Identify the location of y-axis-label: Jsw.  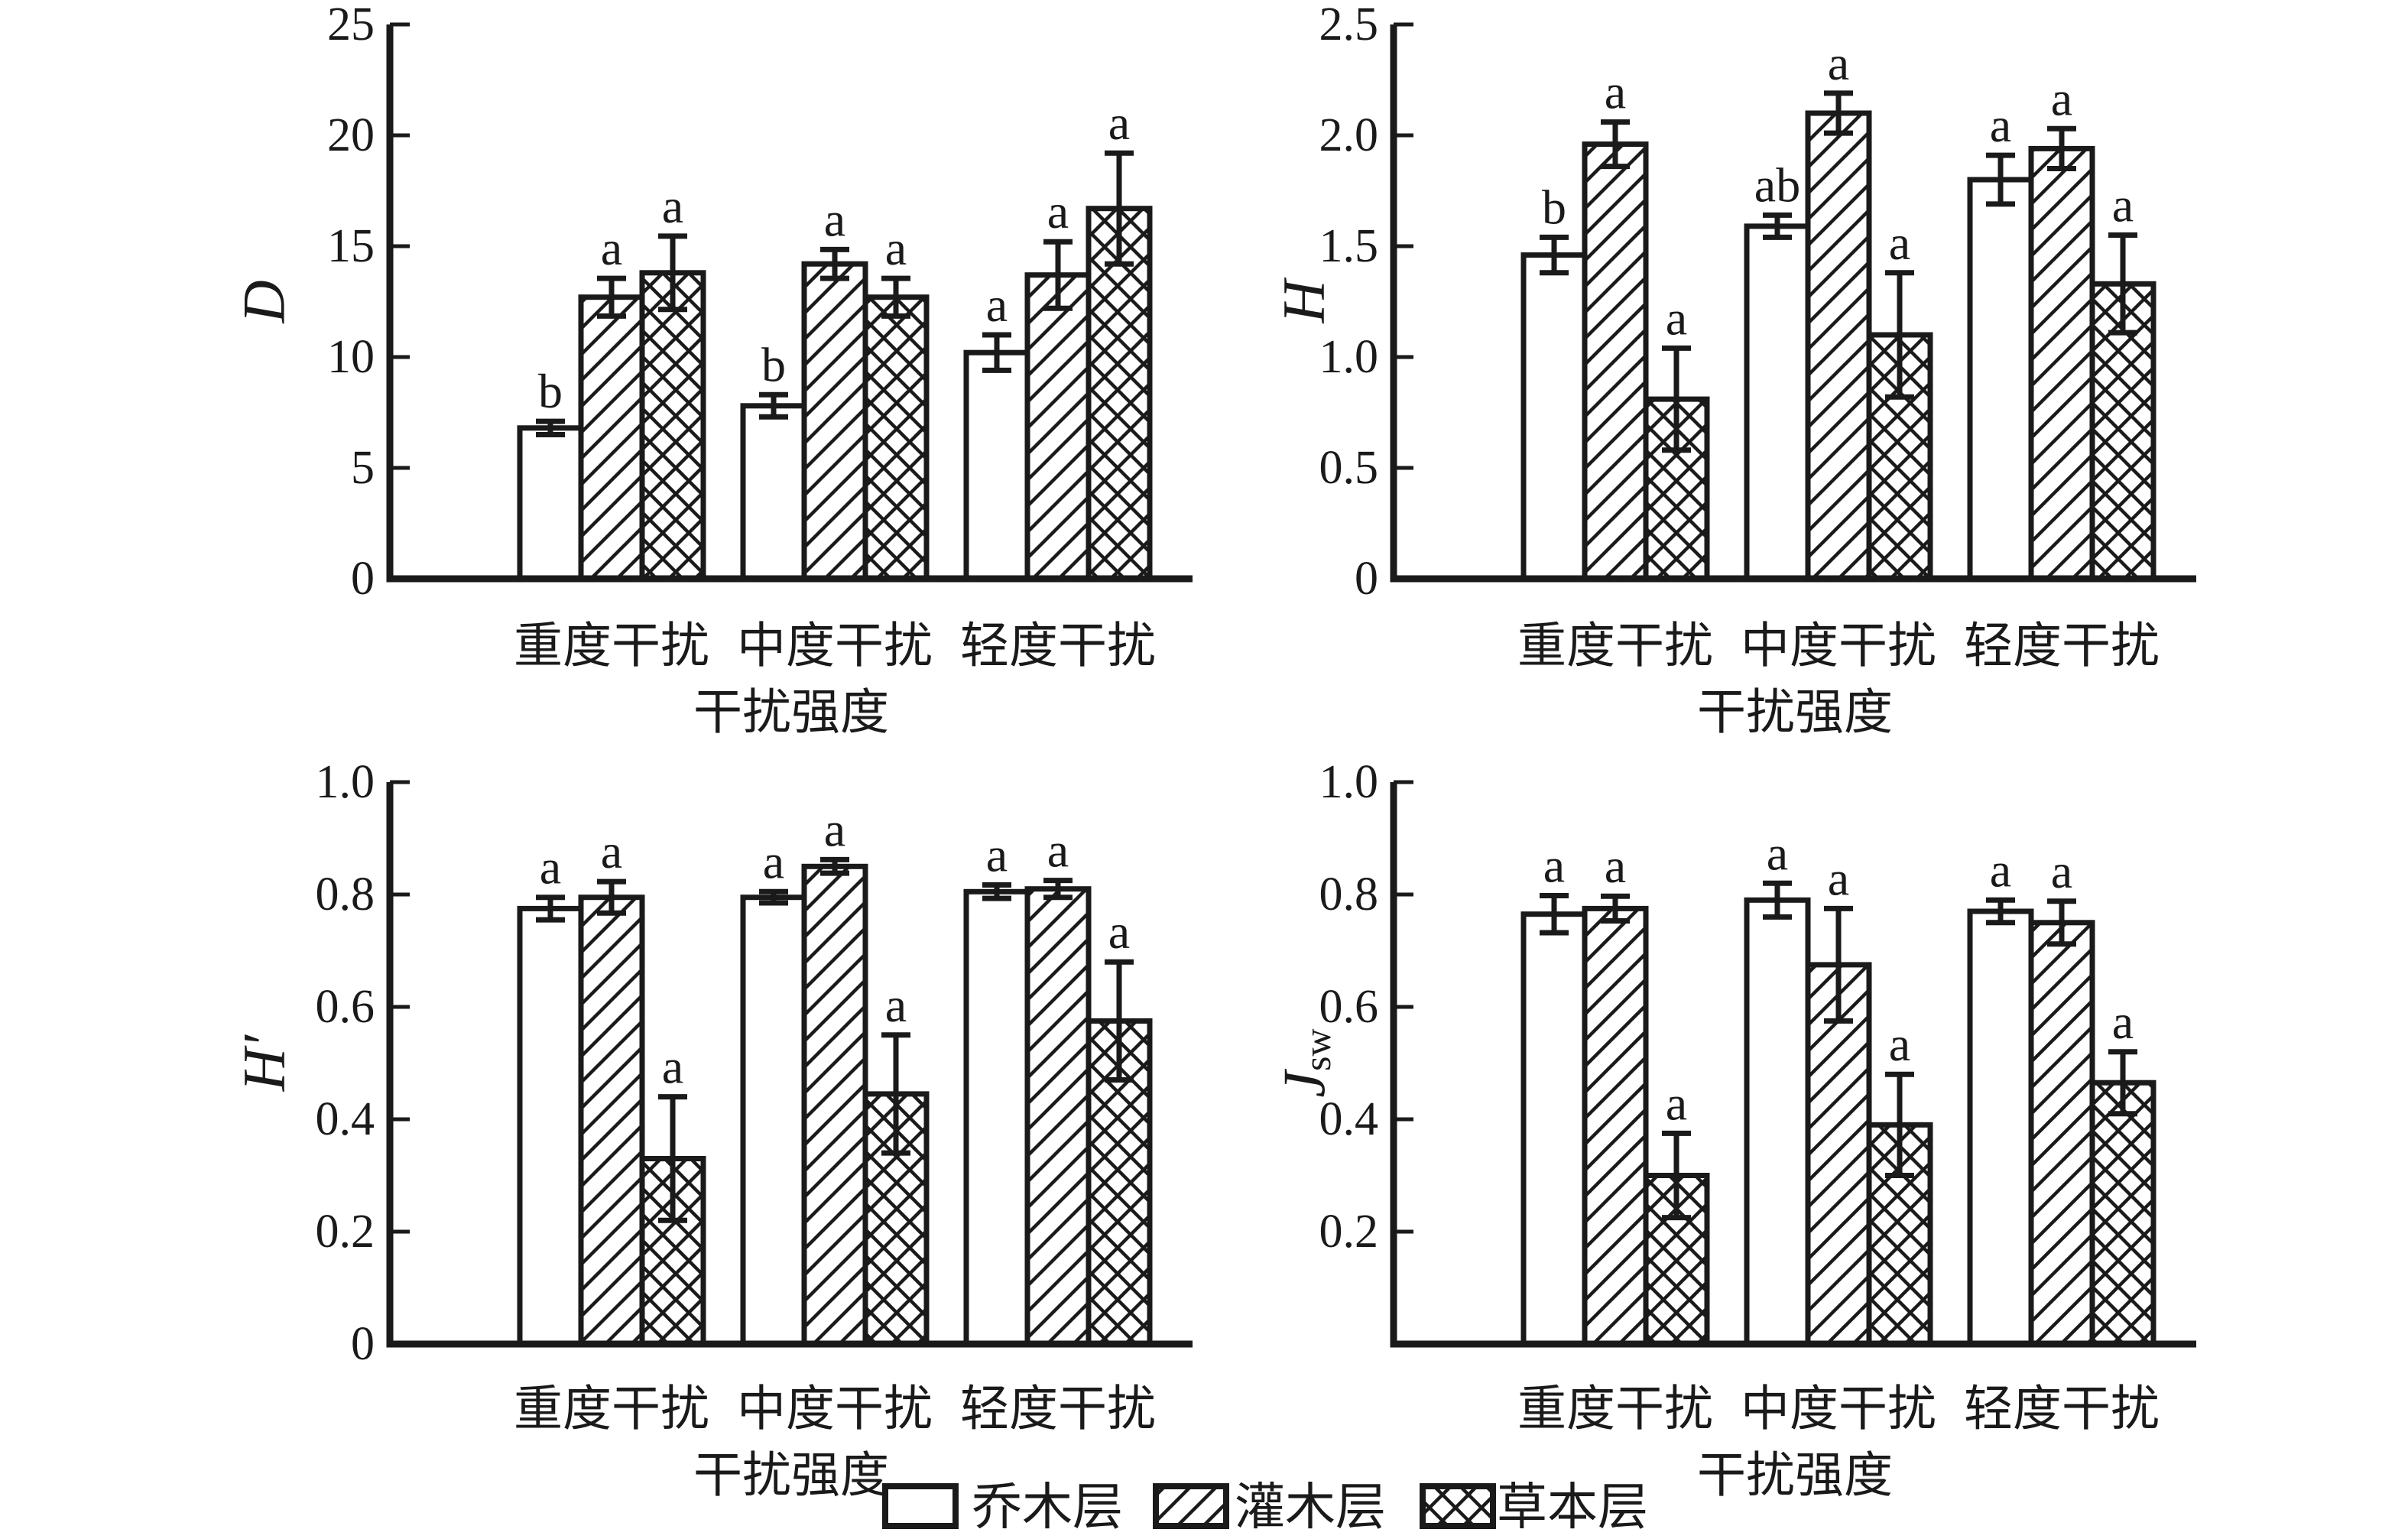
(1305, 1062).